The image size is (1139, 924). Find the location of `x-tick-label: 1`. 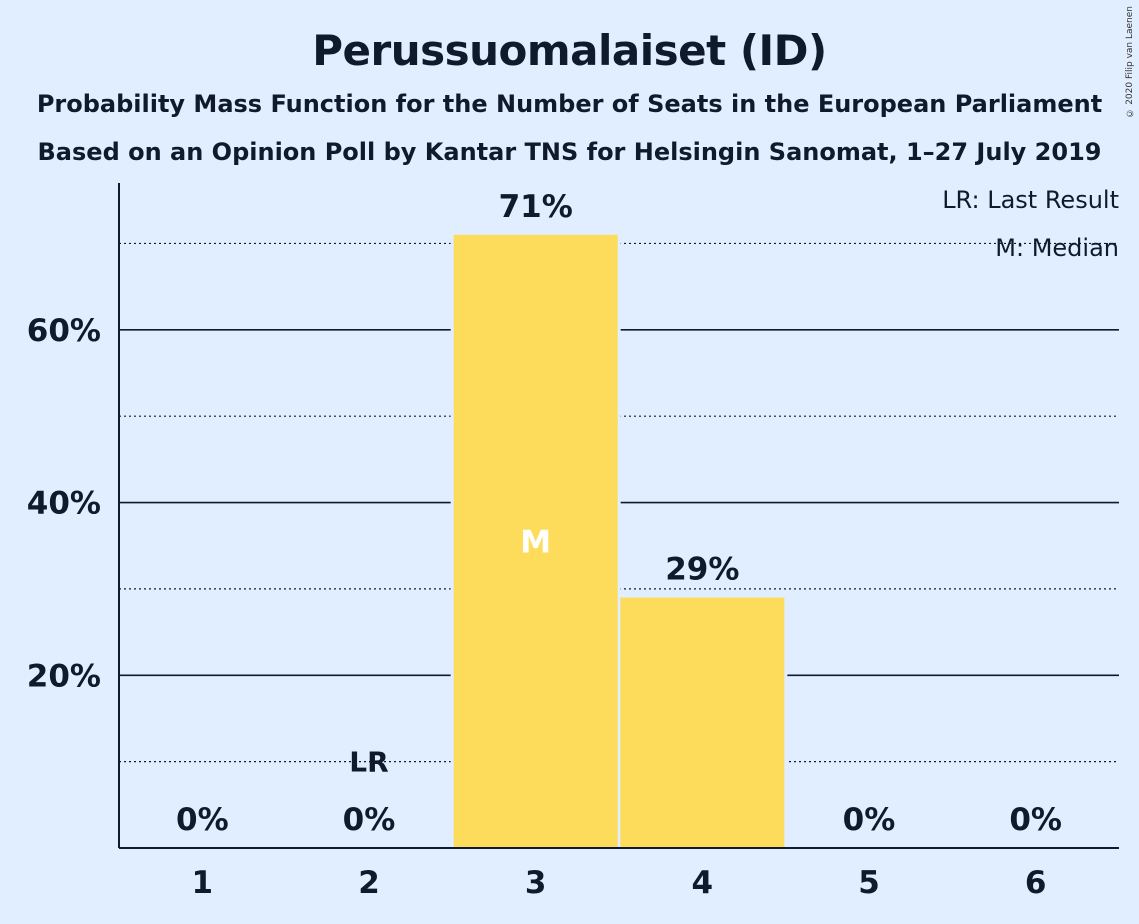

x-tick-label: 1 is located at coordinates (203, 883).